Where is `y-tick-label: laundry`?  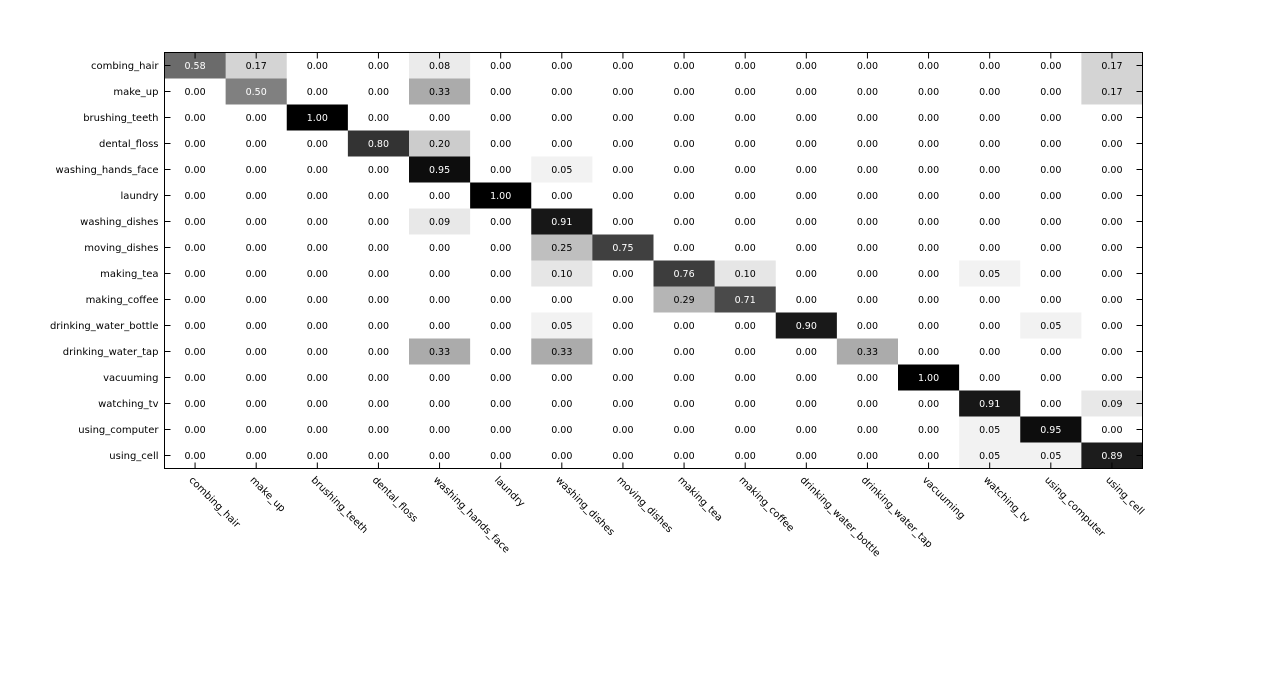
y-tick-label: laundry is located at coordinates (140, 196).